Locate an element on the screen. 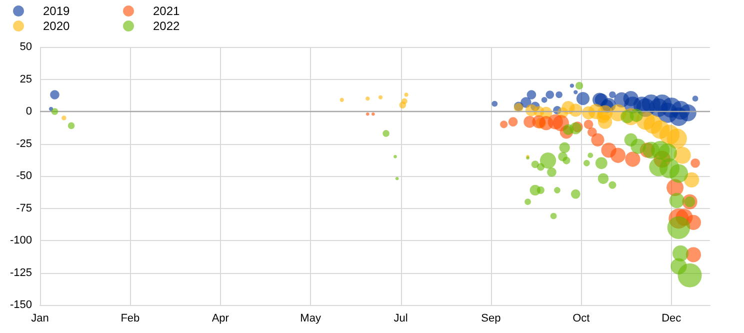  x-tick-label: Oct is located at coordinates (581, 318).